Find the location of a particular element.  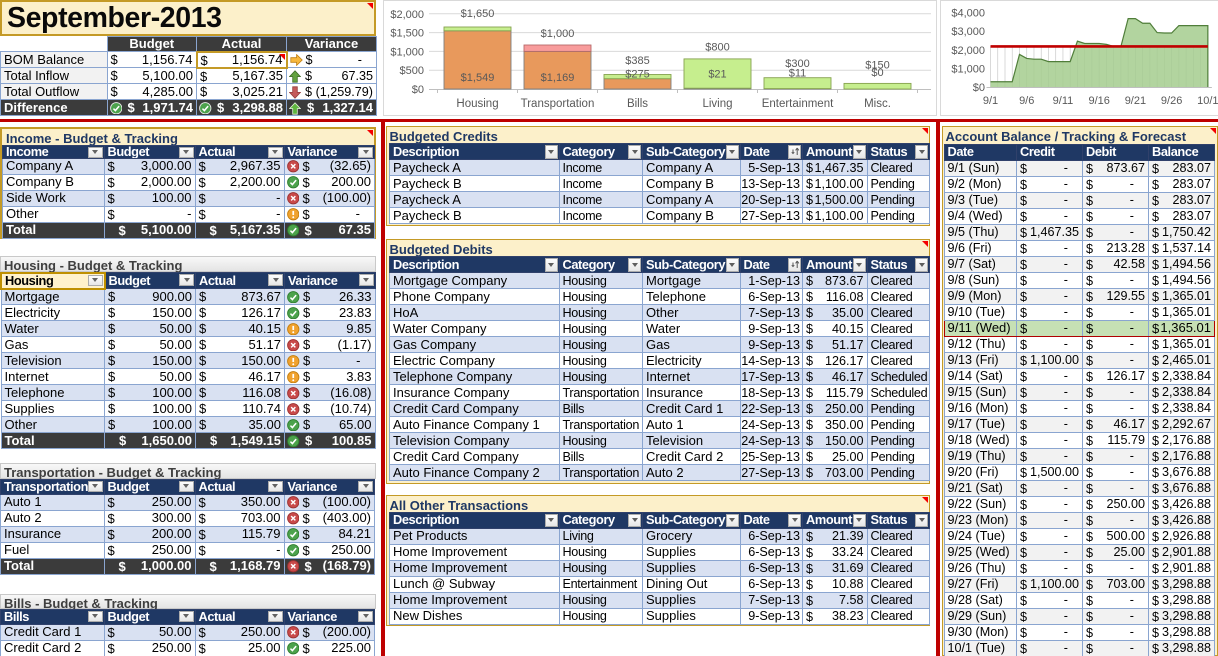

svg-text: Misc. is located at coordinates (877, 104).